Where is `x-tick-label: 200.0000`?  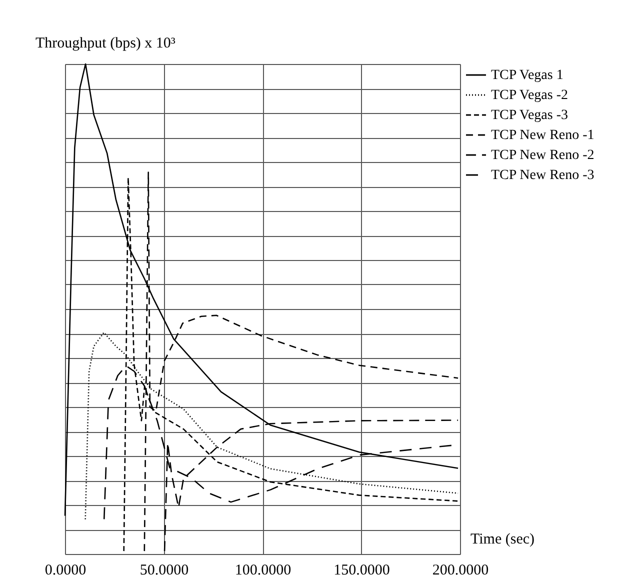 x-tick-label: 200.0000 is located at coordinates (460, 570).